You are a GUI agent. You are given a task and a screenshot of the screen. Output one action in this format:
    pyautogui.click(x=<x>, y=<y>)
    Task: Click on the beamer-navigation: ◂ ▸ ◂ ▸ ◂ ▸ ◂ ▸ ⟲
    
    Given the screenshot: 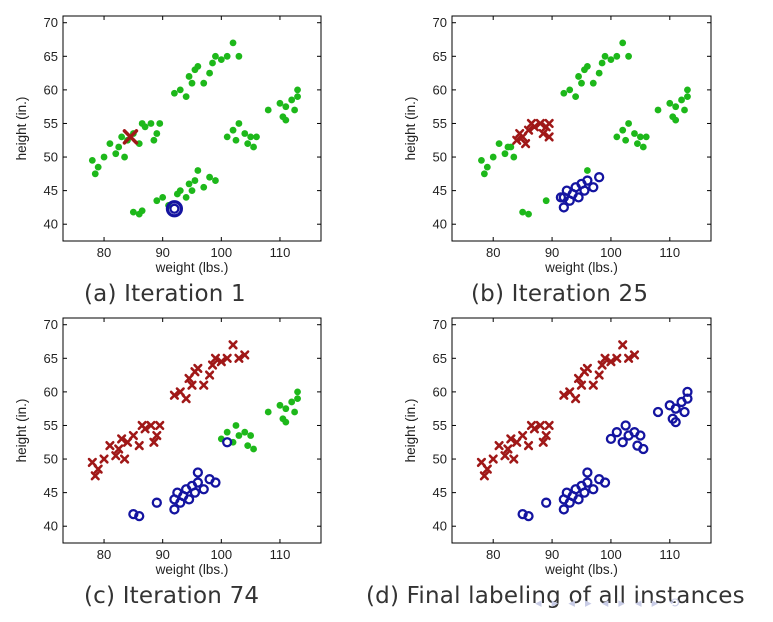 What is the action you would take?
    pyautogui.click(x=650, y=606)
    